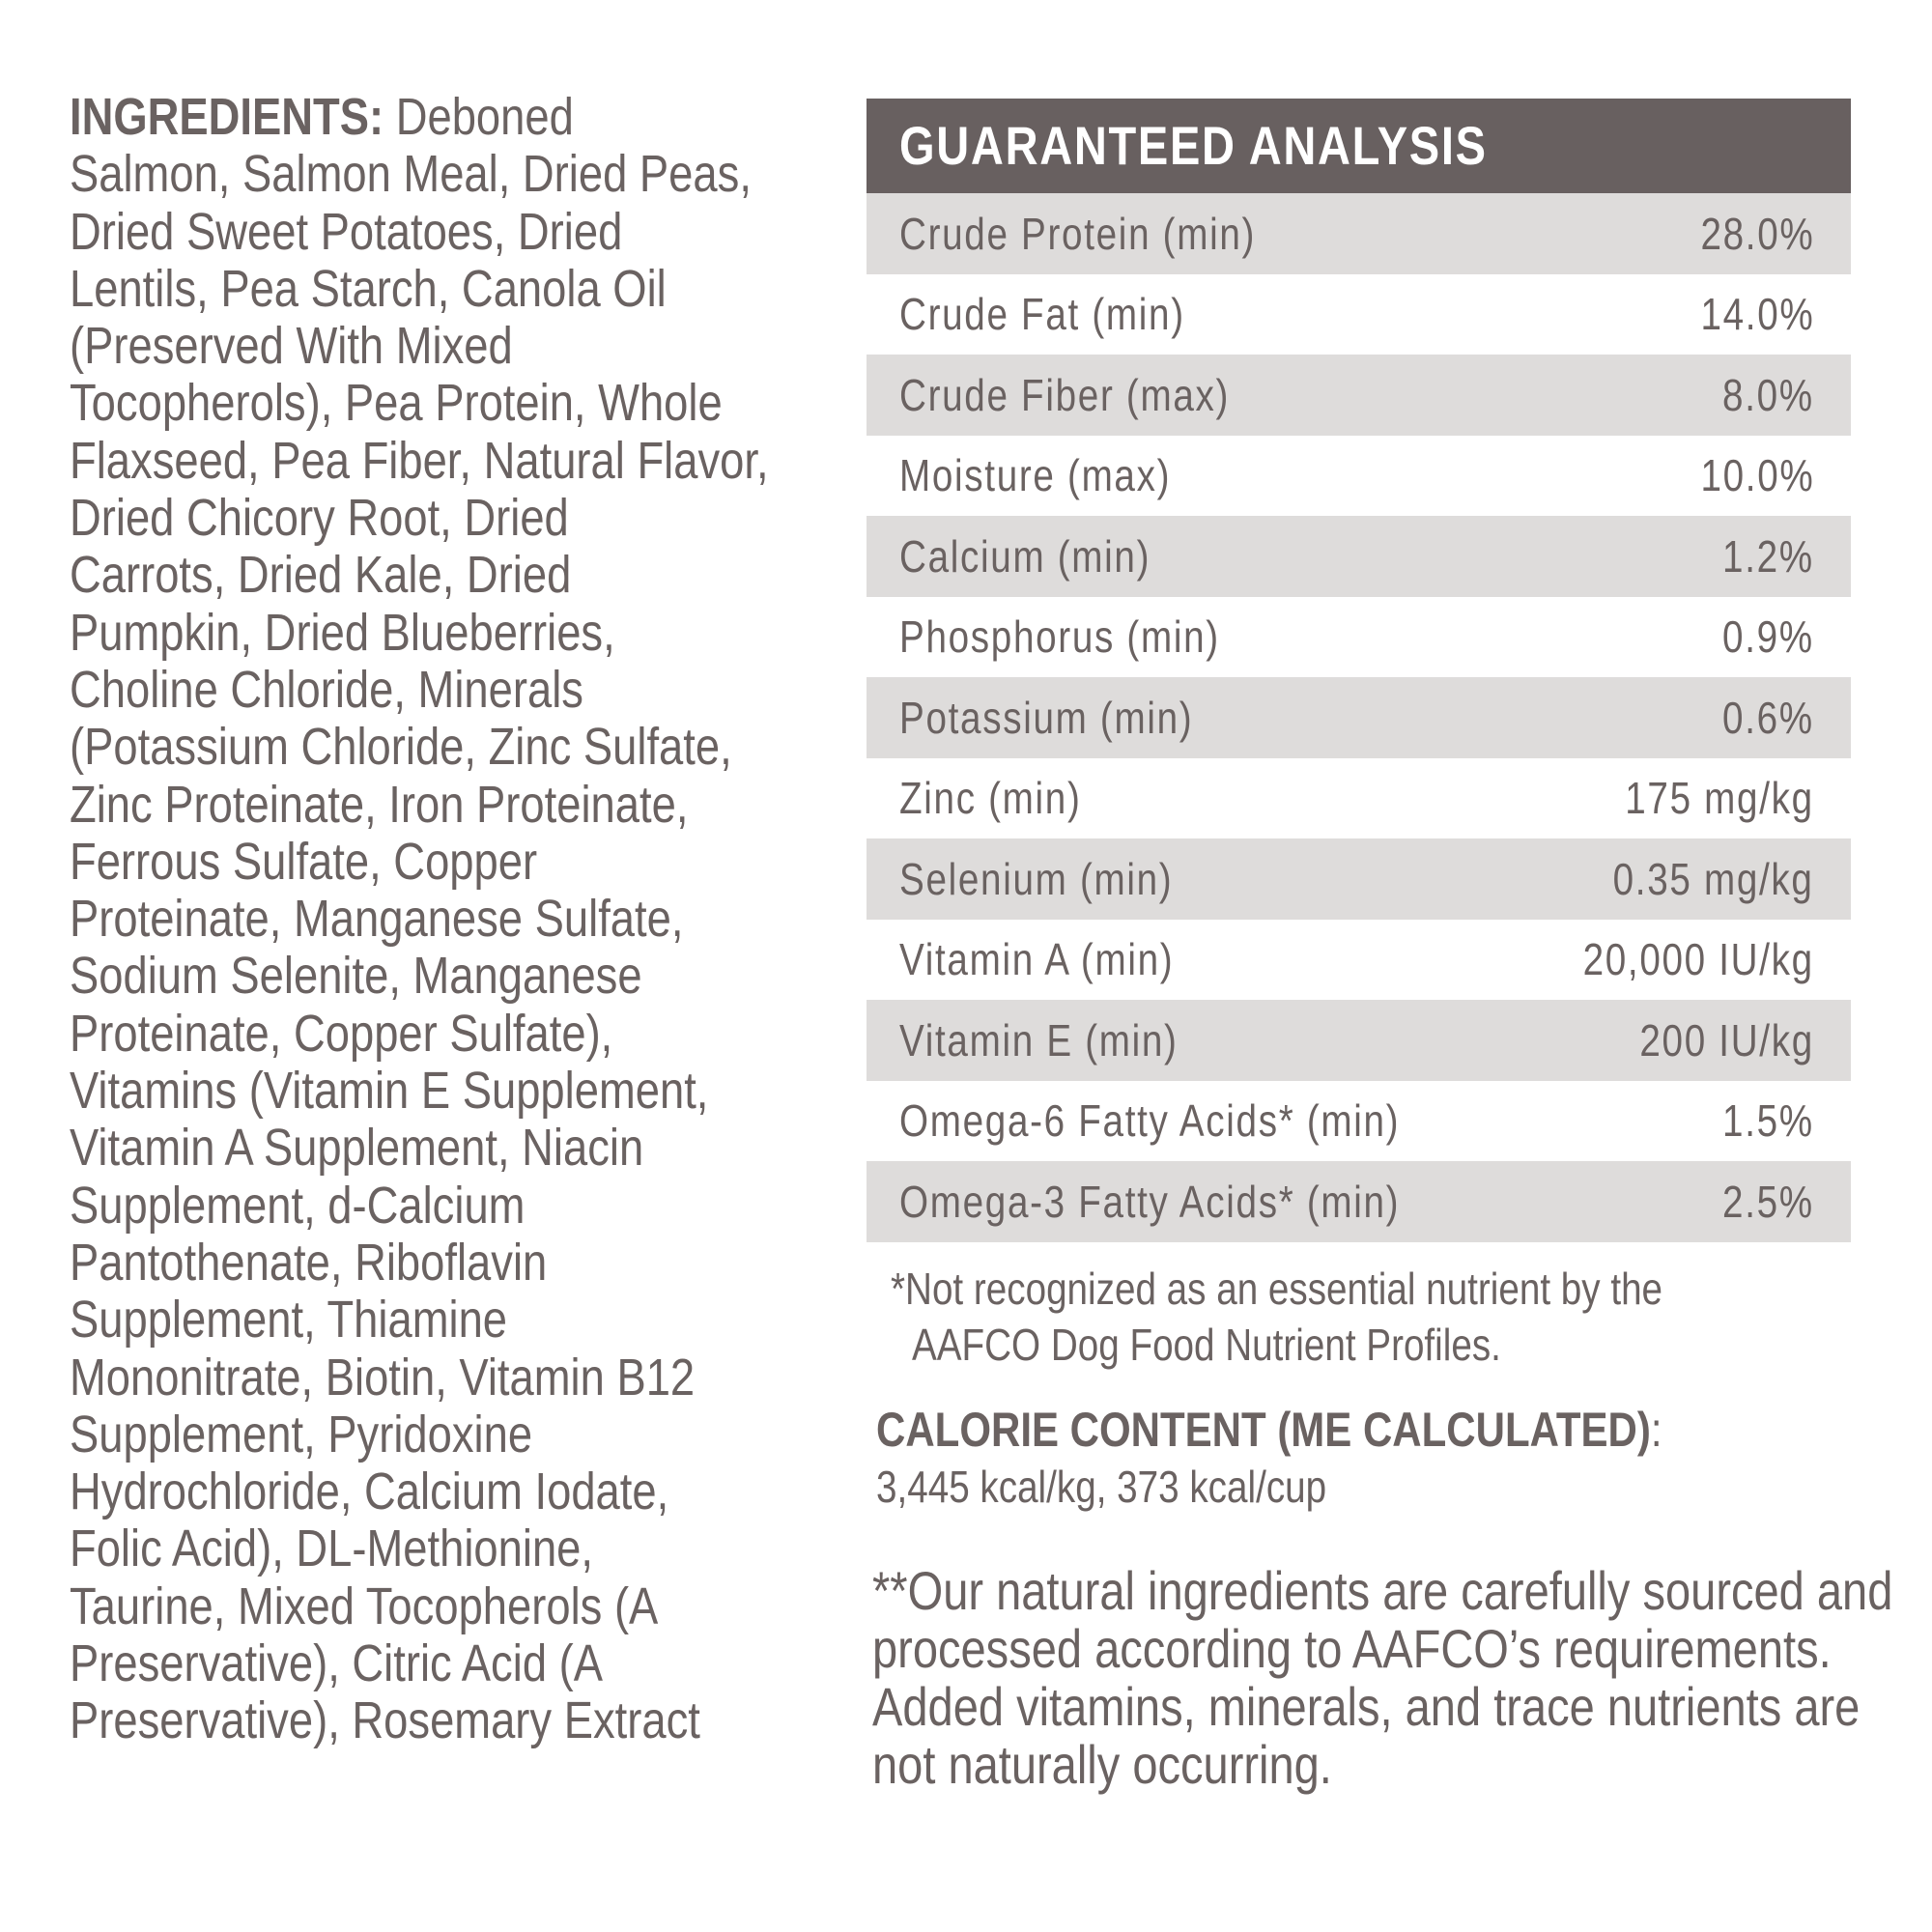  What do you see at coordinates (1150, 1201) in the screenshot?
I see `nutrient-label: Omega-3 Fatty Acids* (min)` at bounding box center [1150, 1201].